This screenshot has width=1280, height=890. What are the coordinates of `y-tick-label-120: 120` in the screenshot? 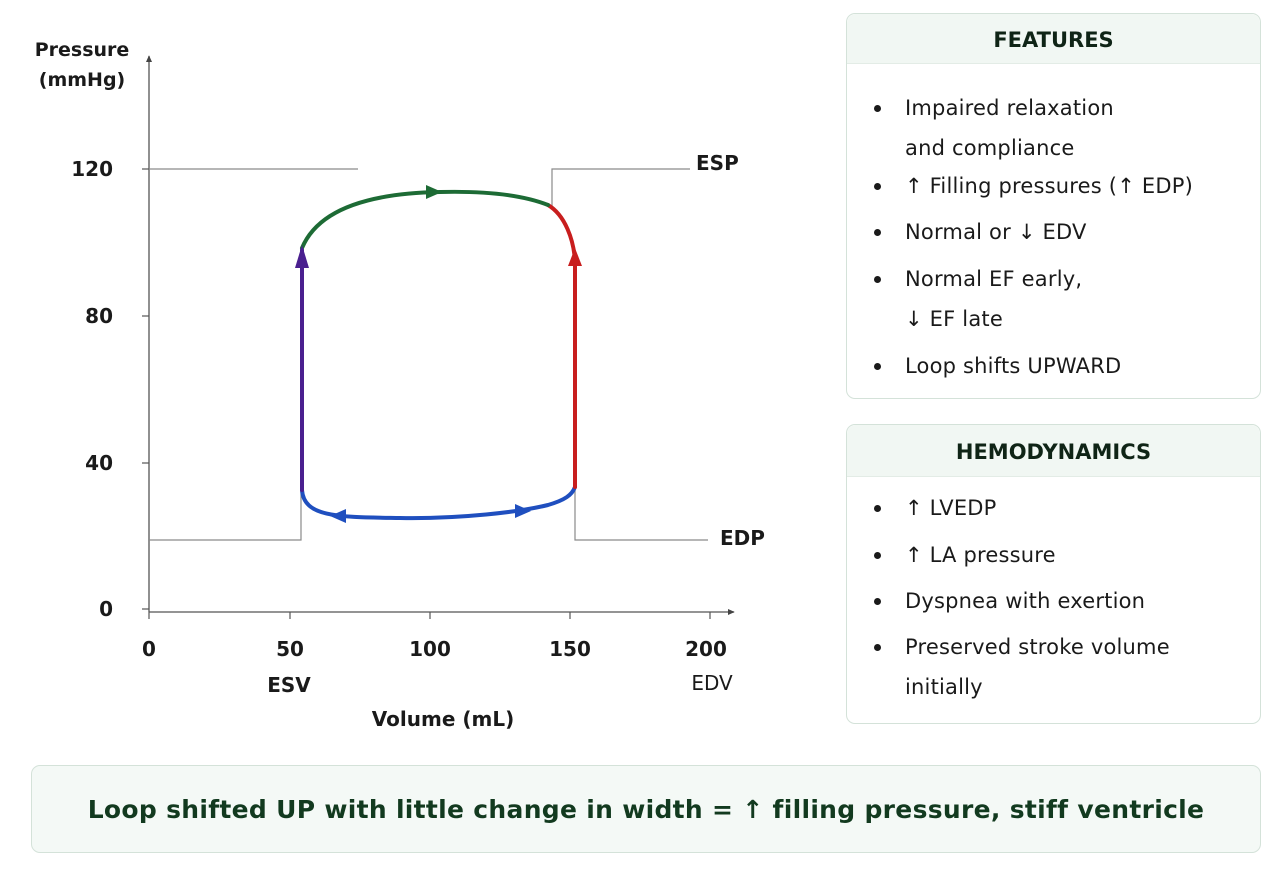 It's located at (92, 169).